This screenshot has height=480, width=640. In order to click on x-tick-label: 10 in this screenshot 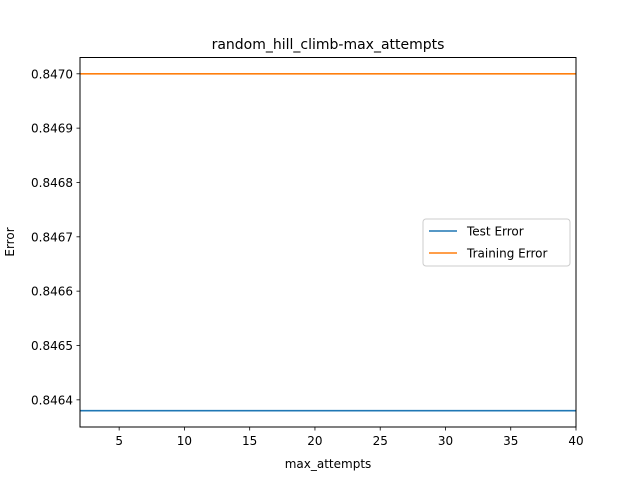, I will do `click(184, 441)`.